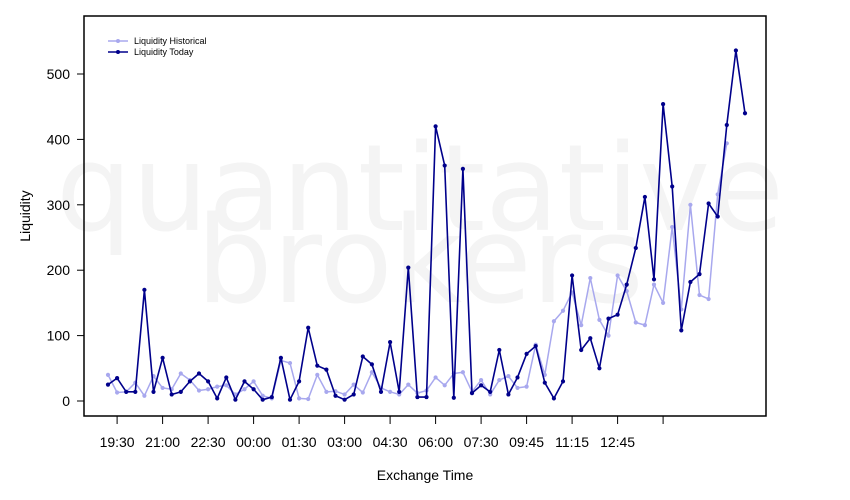  What do you see at coordinates (170, 41) in the screenshot?
I see `legend-label: Liquidity Historical` at bounding box center [170, 41].